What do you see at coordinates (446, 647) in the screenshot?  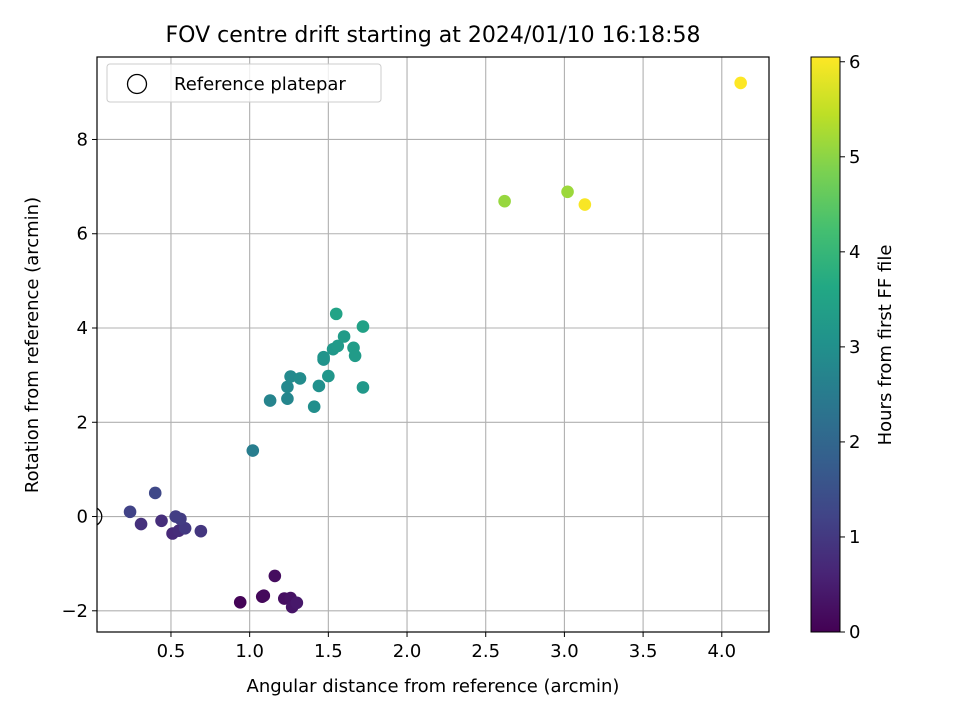 I see `x-axis-ticks: 0.5 1.0 1.5 2.0 2.5 3.0 3.5 4.0` at bounding box center [446, 647].